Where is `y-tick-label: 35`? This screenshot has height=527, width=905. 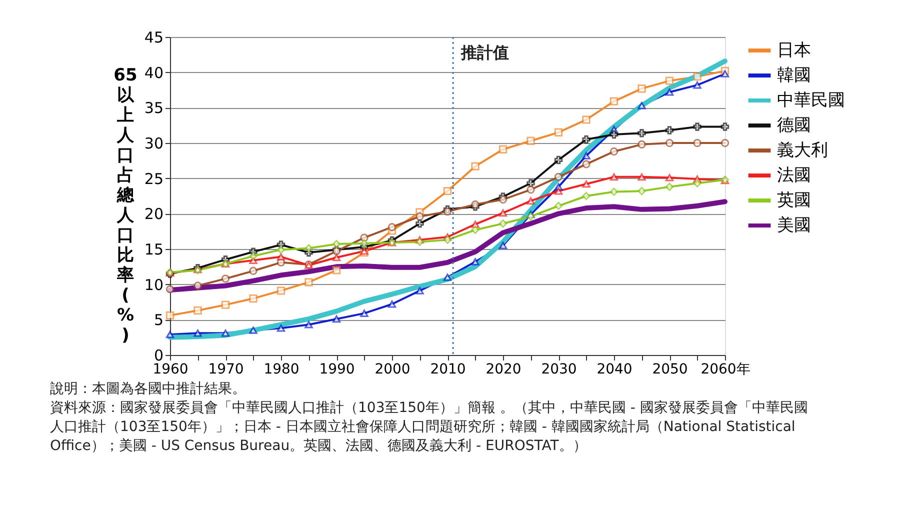 y-tick-label: 35 is located at coordinates (154, 108).